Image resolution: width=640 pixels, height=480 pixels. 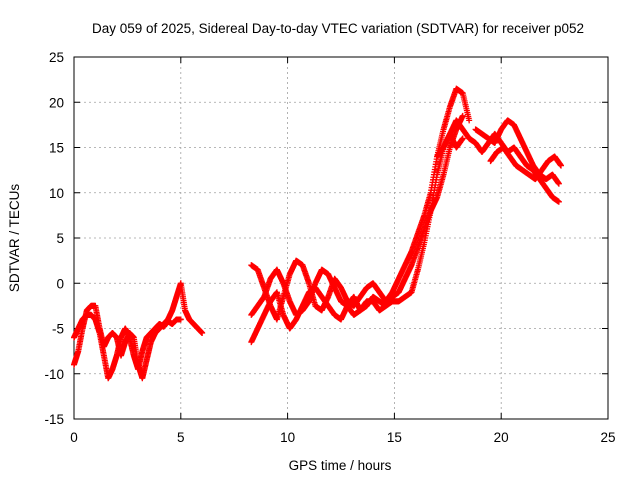 What do you see at coordinates (58, 329) in the screenshot?
I see `y-tick-label: -5` at bounding box center [58, 329].